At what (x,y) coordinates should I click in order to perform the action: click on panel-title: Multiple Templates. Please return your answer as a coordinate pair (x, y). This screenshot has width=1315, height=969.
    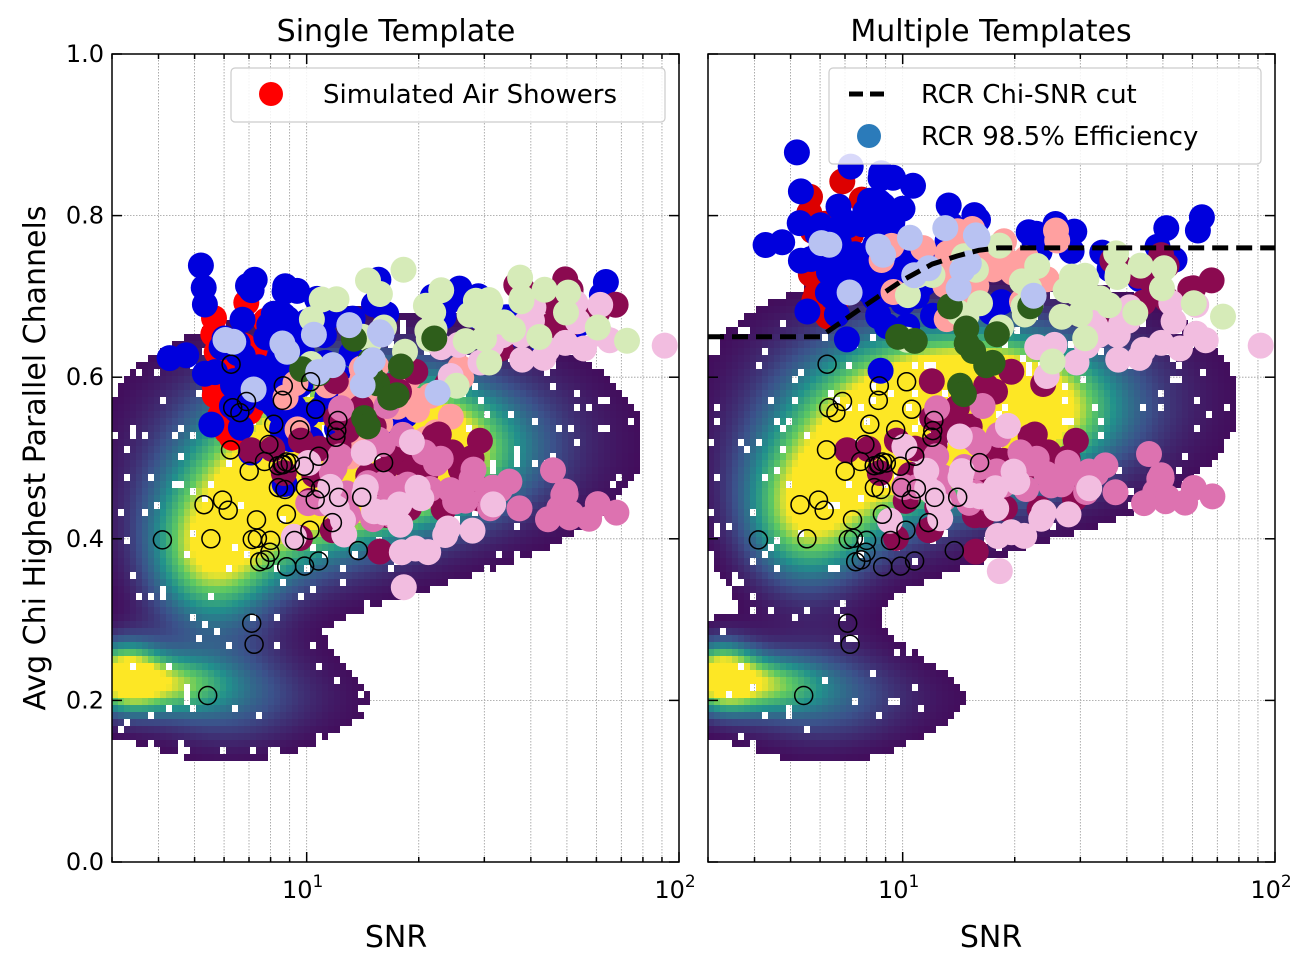
    Looking at the image, I should click on (990, 31).